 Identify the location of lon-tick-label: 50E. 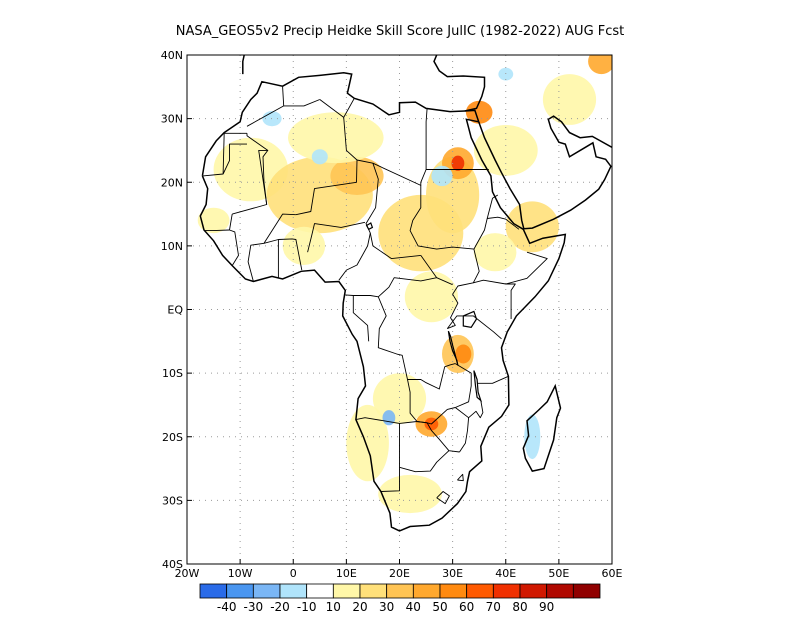
(558, 573).